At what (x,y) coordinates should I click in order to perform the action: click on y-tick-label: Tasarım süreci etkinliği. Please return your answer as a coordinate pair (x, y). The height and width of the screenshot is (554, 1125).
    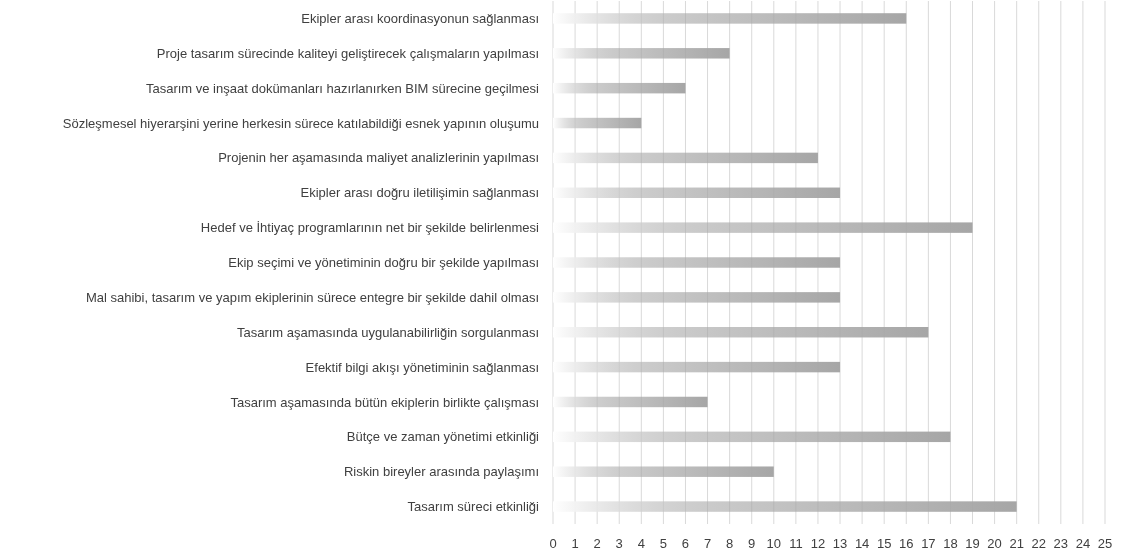
    Looking at the image, I should click on (473, 507).